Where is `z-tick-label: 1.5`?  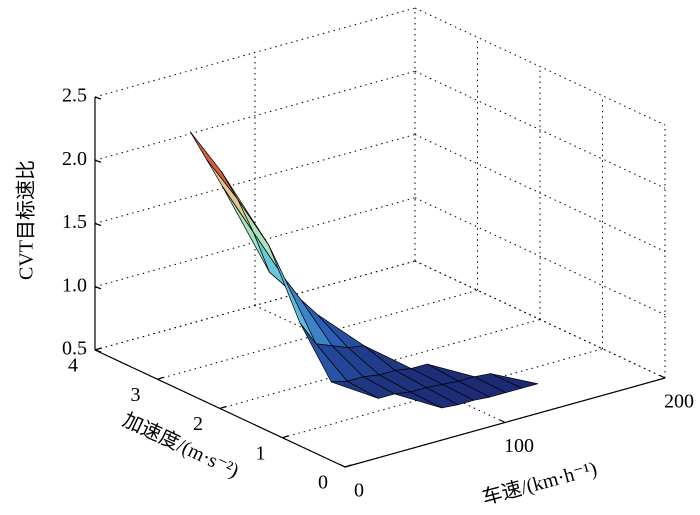
z-tick-label: 1.5 is located at coordinates (74, 222).